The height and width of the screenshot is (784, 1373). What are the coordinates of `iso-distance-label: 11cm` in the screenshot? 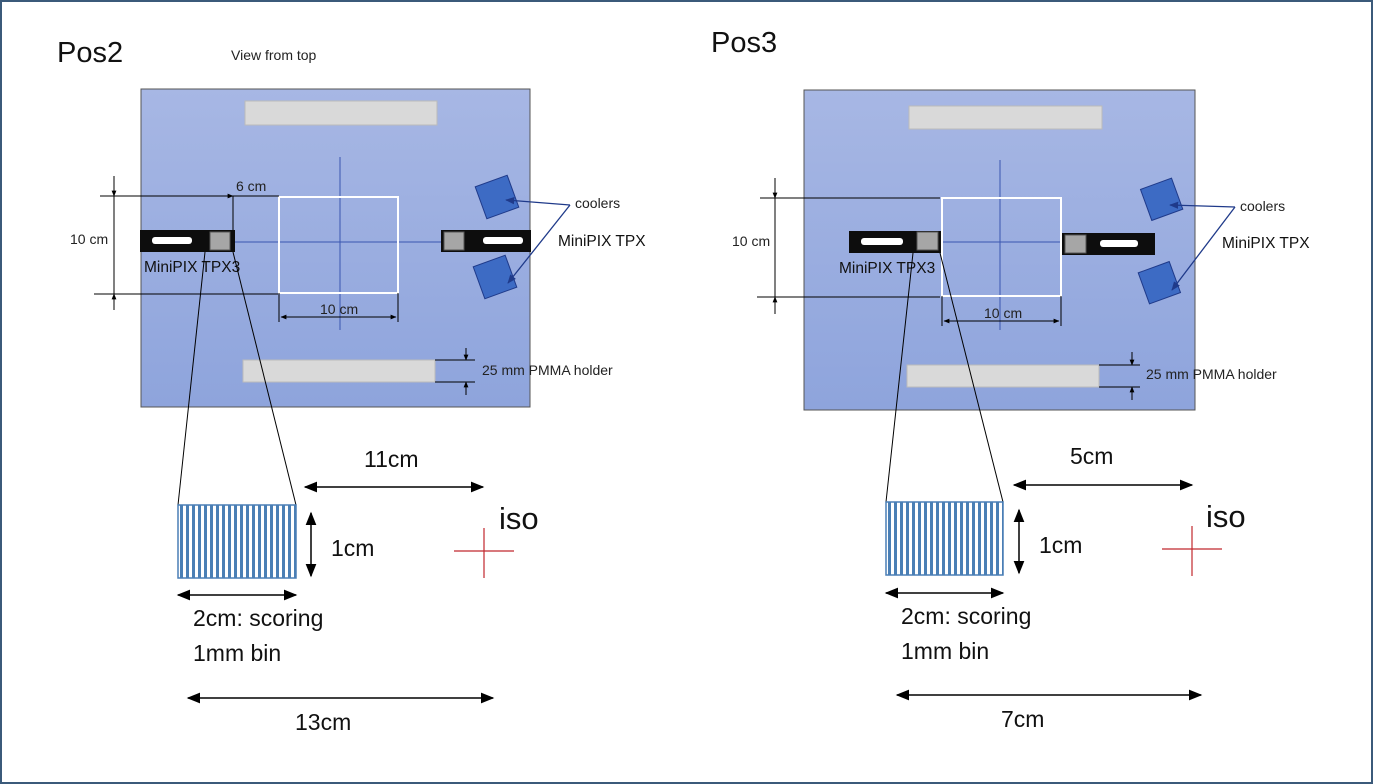 It's located at (391, 459).